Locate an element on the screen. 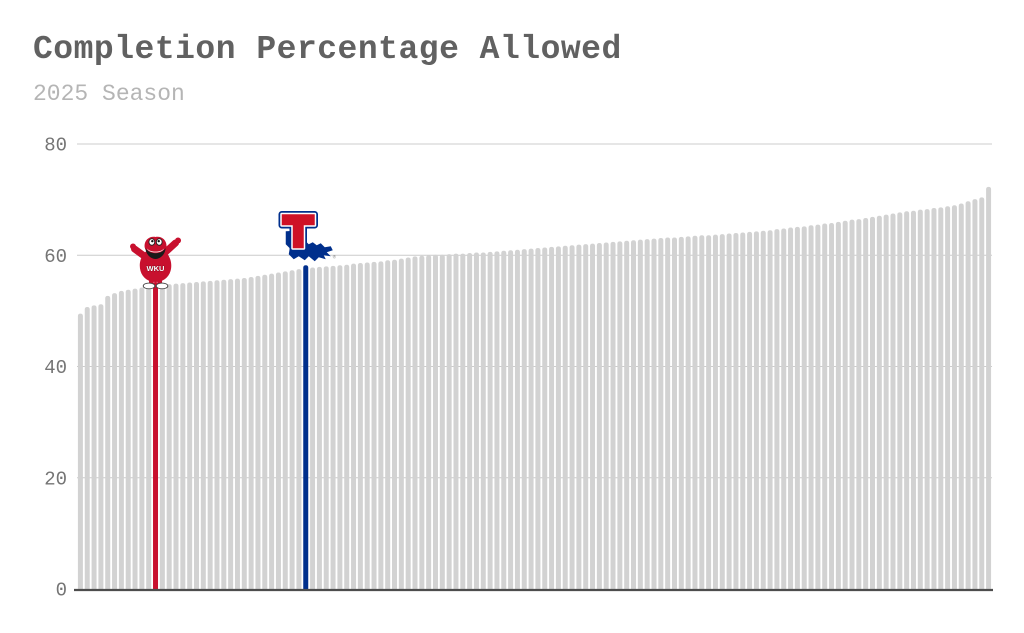  big-red-body is located at coordinates (155, 259).